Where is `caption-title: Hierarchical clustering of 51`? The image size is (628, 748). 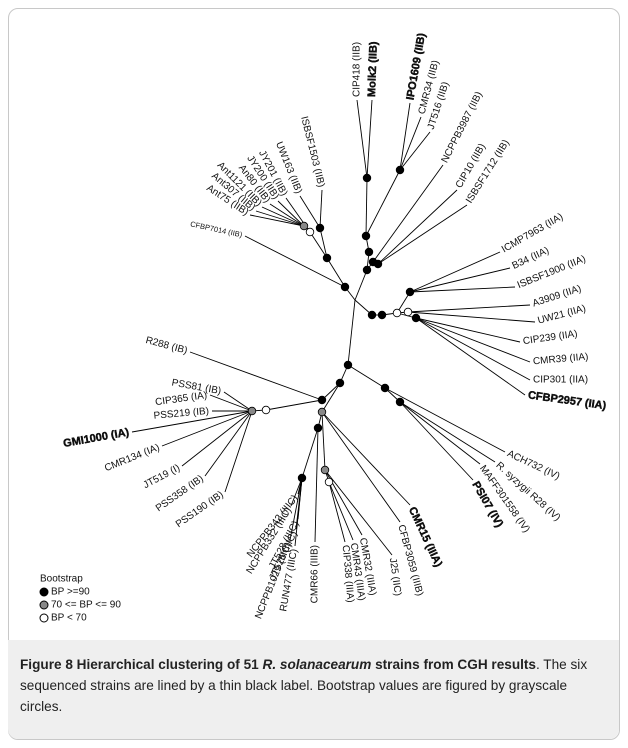
caption-title: Hierarchical clustering of 51 is located at coordinates (167, 664).